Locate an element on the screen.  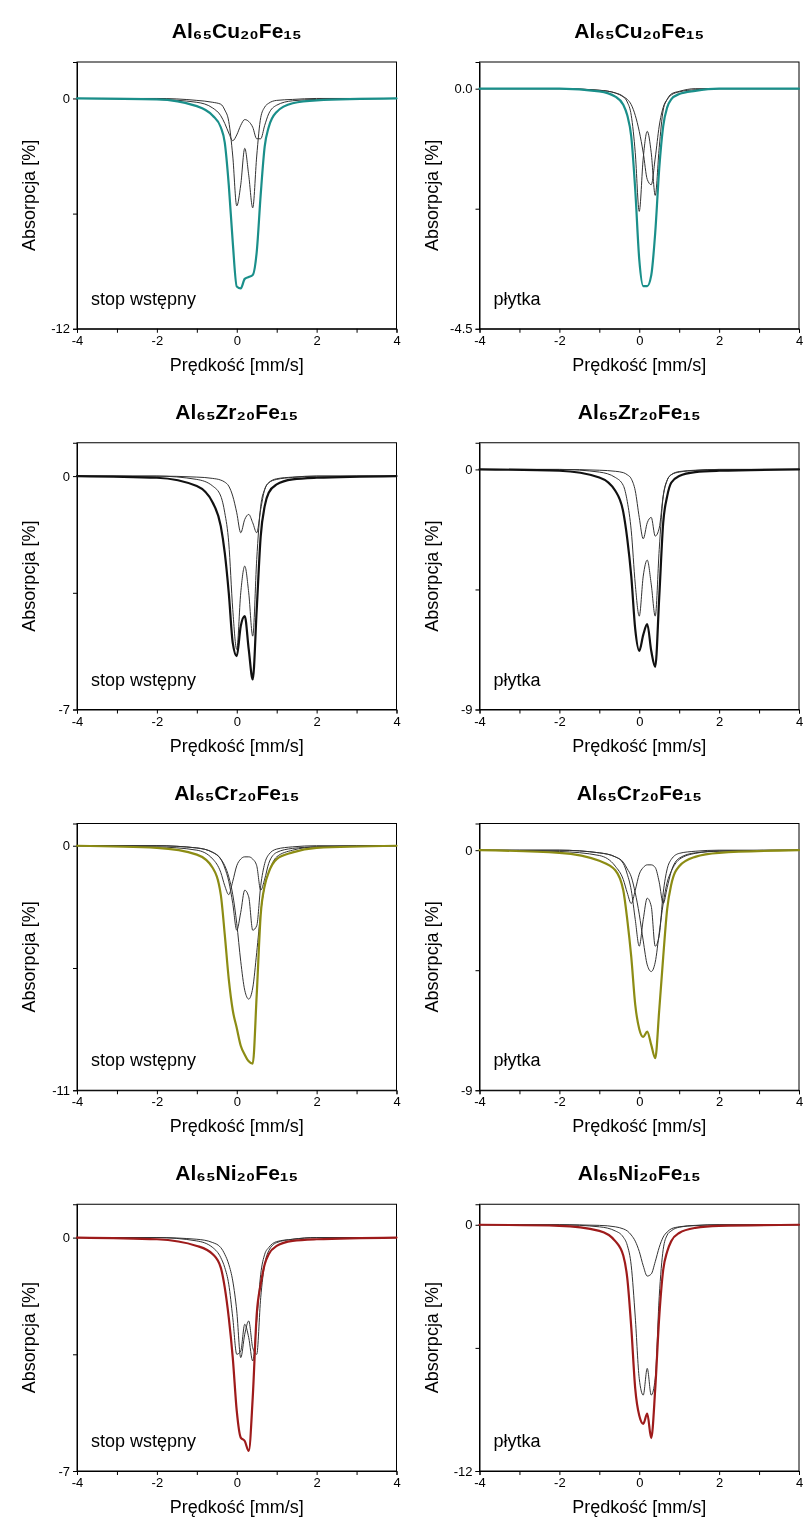
y-tick-label: 0.0 is located at coordinates (463, 89).